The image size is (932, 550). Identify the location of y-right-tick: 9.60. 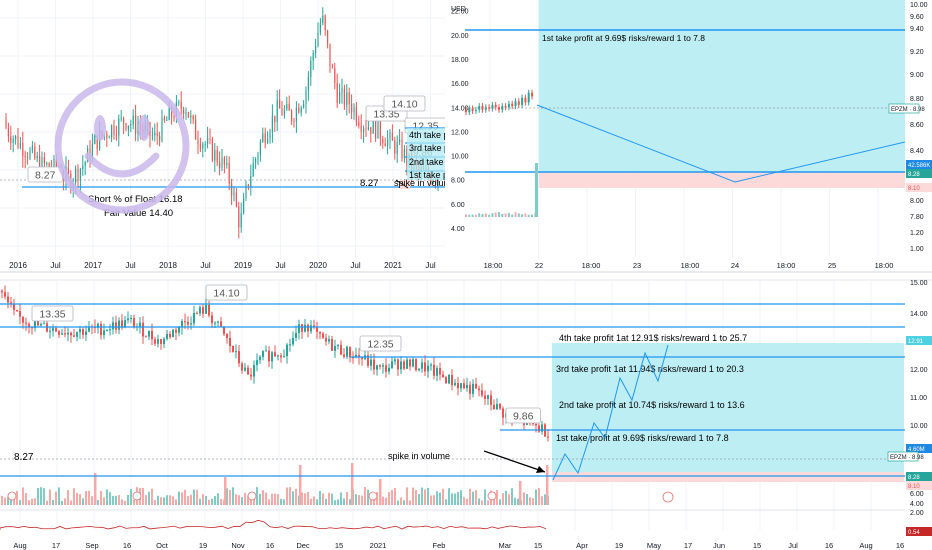
(917, 17).